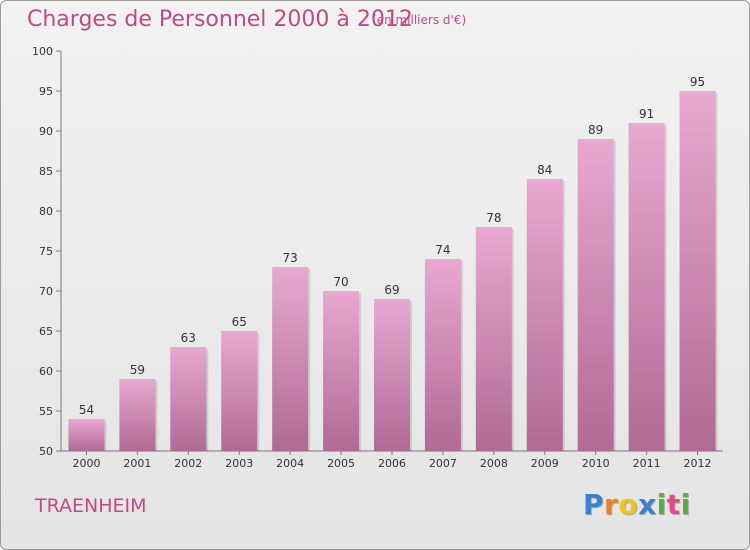  Describe the element at coordinates (340, 282) in the screenshot. I see `value-label-2005: 70` at that location.